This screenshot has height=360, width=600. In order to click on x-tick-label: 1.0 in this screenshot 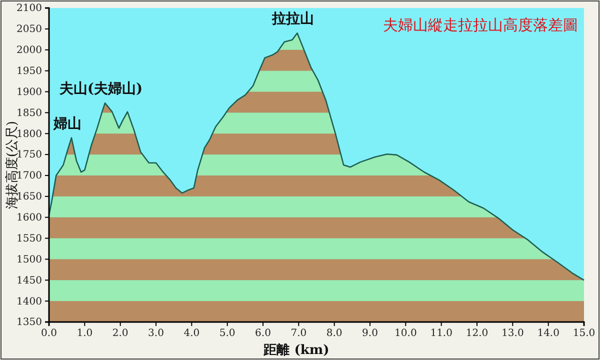, I will do `click(84, 334)`.